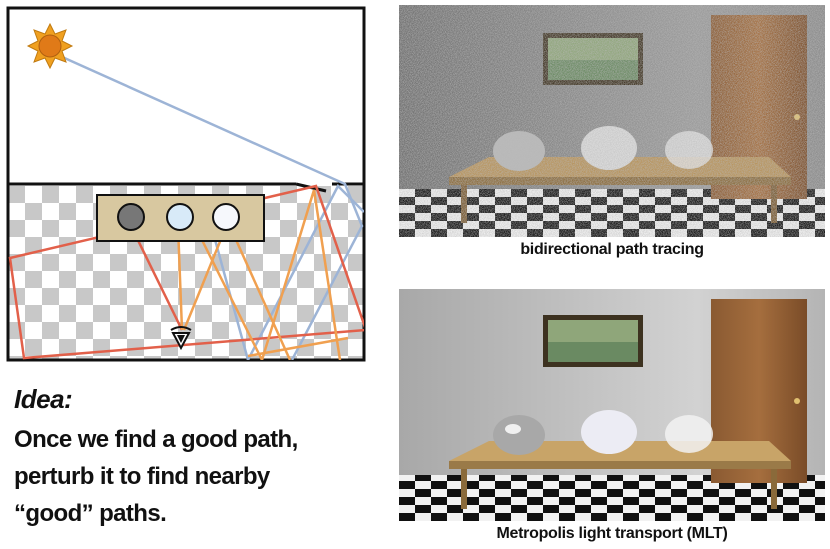 The width and height of the screenshot is (830, 549). What do you see at coordinates (181, 338) in the screenshot?
I see `eye-icon` at bounding box center [181, 338].